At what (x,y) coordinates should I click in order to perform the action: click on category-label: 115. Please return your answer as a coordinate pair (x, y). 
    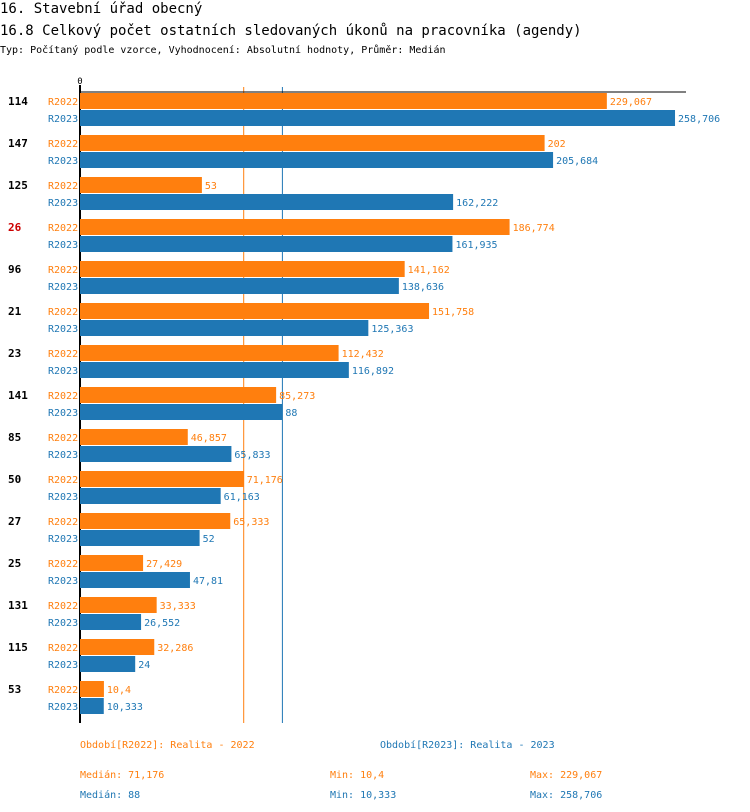
    Looking at the image, I should click on (18, 647).